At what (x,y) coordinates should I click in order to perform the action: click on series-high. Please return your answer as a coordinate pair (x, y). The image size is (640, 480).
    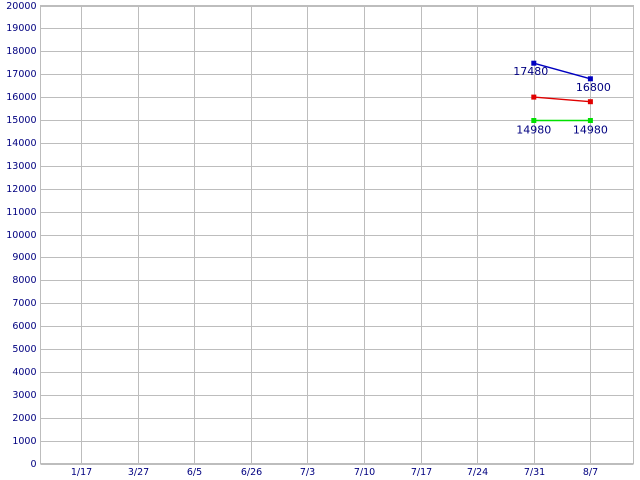
    Looking at the image, I should click on (562, 71).